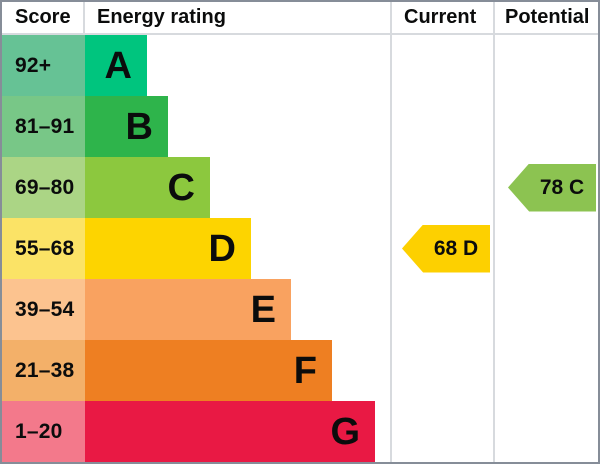  I want to click on bar-area-f: F, so click(237, 370).